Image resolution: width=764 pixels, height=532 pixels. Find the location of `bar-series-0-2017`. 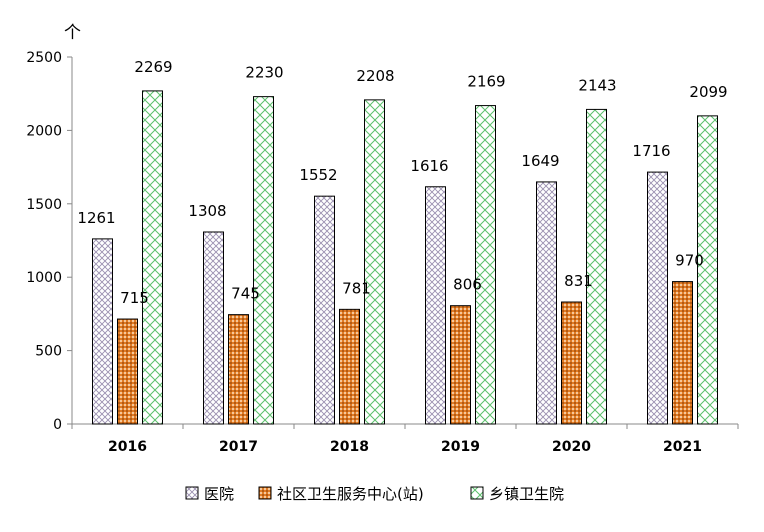

bar-series-0-2017 is located at coordinates (213, 328).